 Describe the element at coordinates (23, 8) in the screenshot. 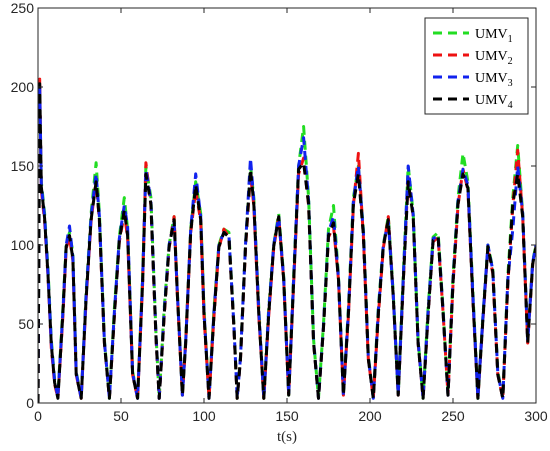

I see `y-tick-label: 250` at that location.